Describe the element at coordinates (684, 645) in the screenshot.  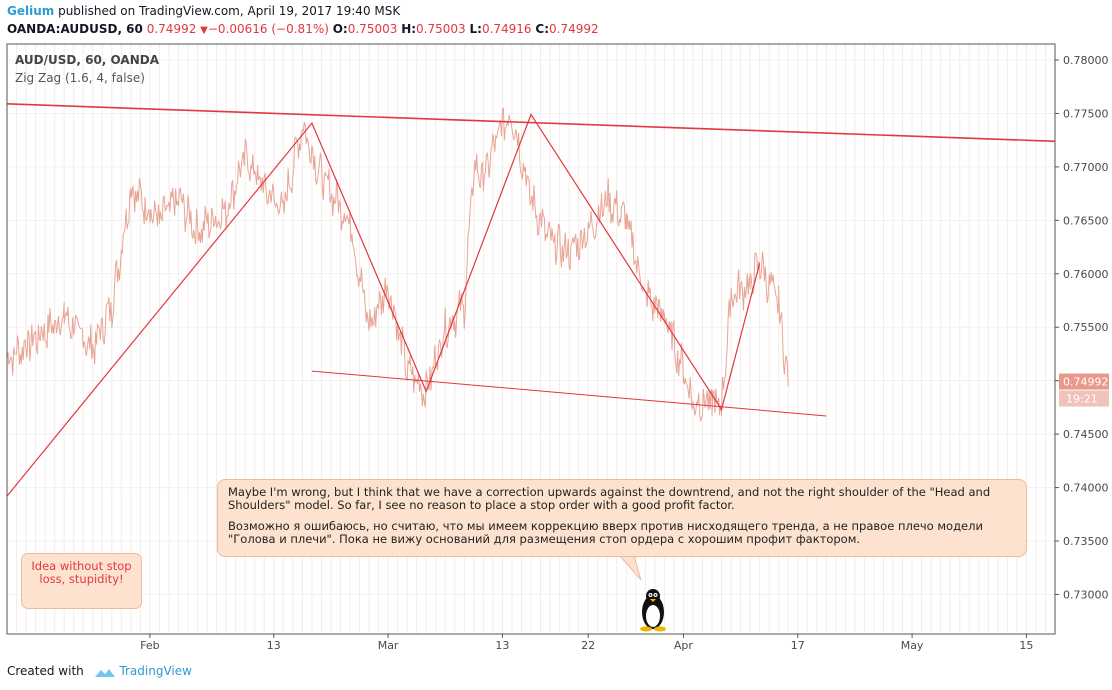
I see `x-tick-label: Apr` at that location.